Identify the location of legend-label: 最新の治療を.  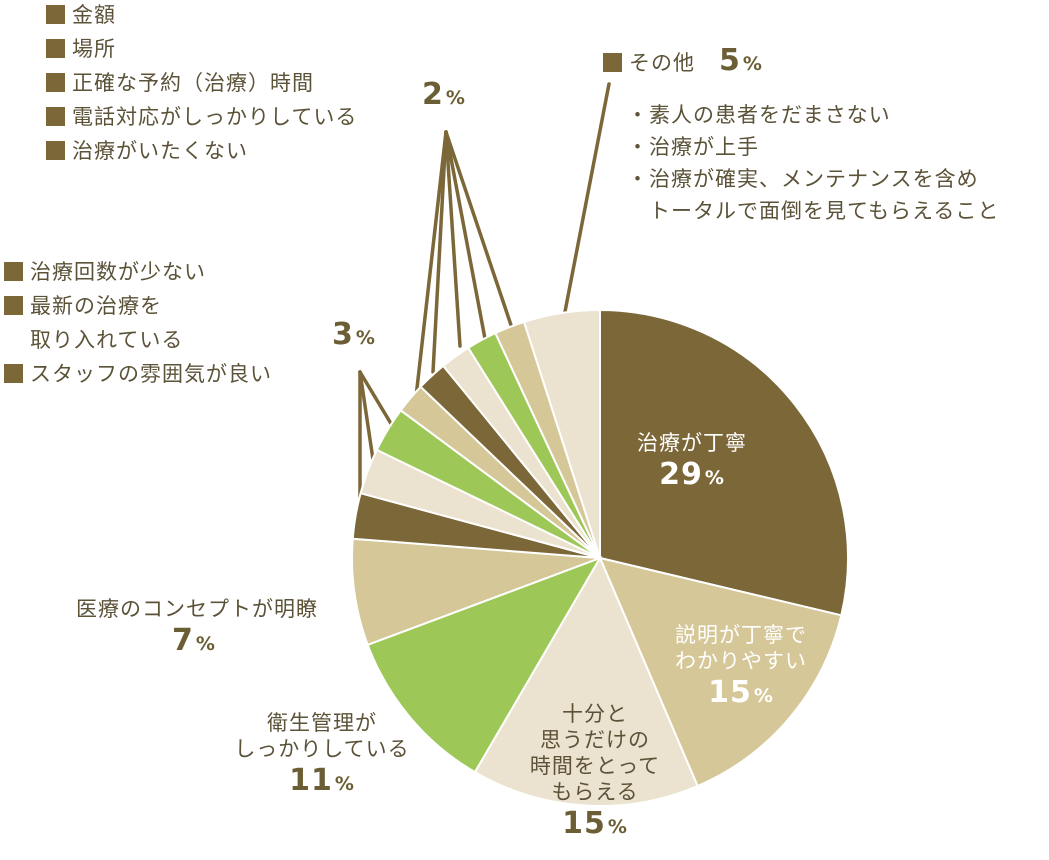
(96, 306).